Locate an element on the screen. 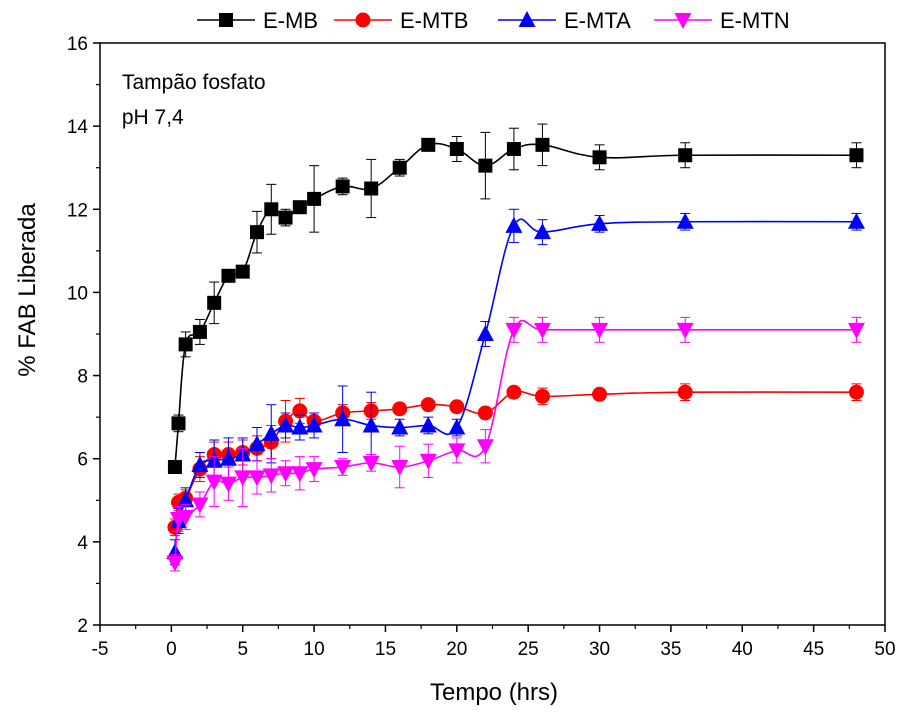 The image size is (901, 712). y-tick-label: 8 is located at coordinates (82, 377).